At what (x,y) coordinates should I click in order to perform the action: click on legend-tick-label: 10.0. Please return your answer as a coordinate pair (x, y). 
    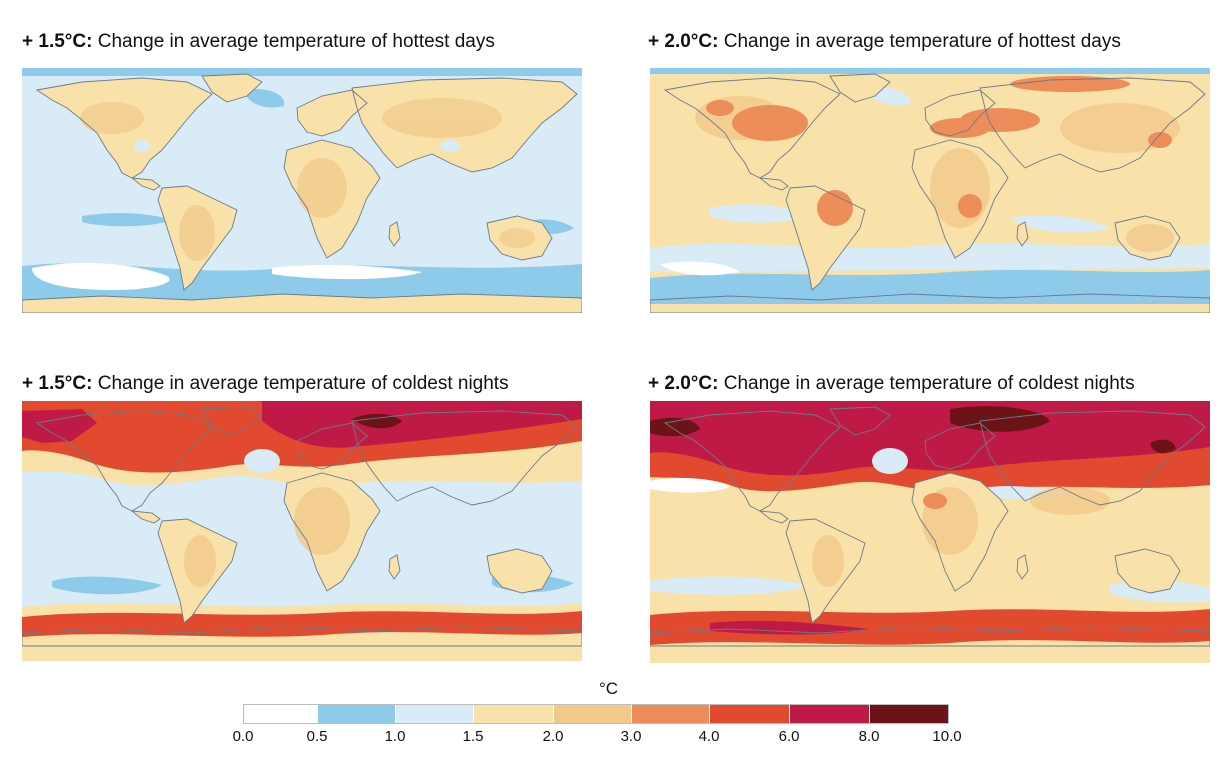
    Looking at the image, I should click on (947, 736).